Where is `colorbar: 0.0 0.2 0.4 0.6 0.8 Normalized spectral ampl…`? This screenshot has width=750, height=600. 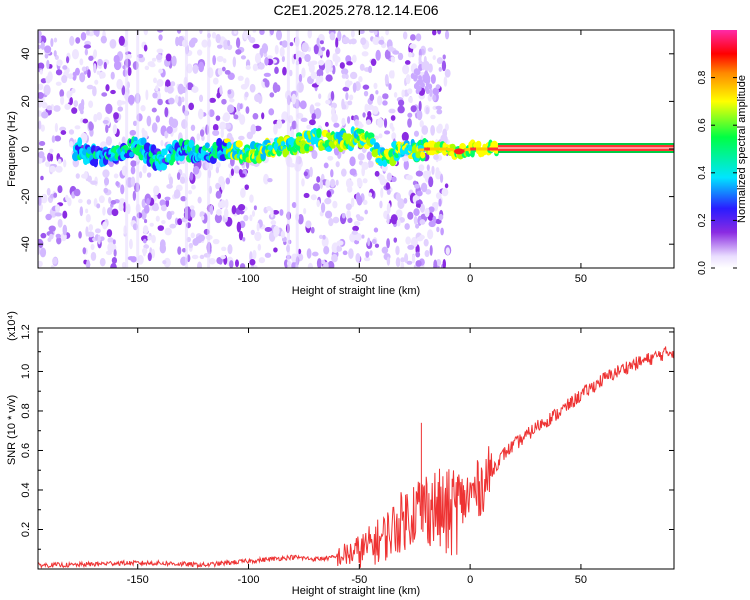
colorbar: 0.0 0.2 0.4 0.6 0.8 Normalized spectral ampl… is located at coordinates (722, 152).